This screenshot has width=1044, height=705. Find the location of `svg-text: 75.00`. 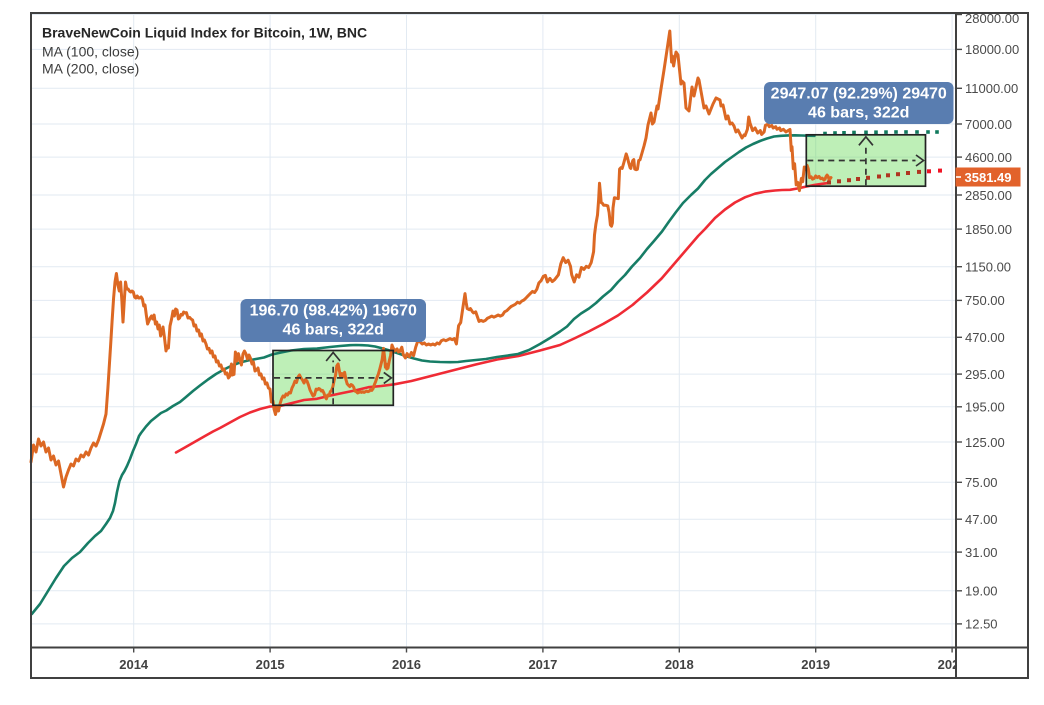

svg-text: 75.00 is located at coordinates (981, 482).